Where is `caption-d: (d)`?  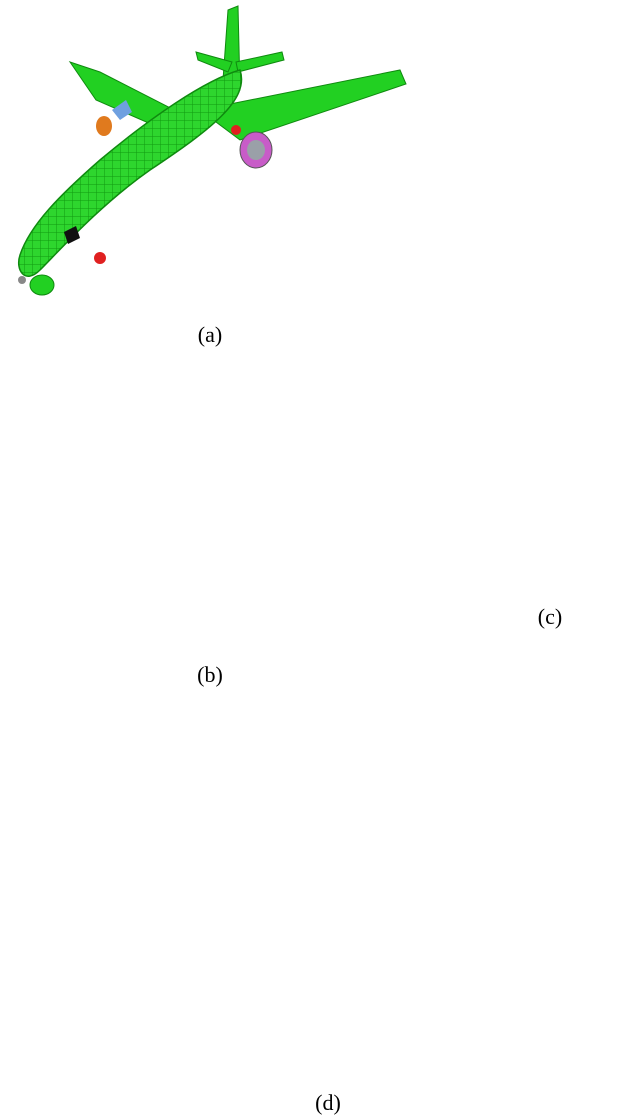 caption-d: (d) is located at coordinates (328, 1102).